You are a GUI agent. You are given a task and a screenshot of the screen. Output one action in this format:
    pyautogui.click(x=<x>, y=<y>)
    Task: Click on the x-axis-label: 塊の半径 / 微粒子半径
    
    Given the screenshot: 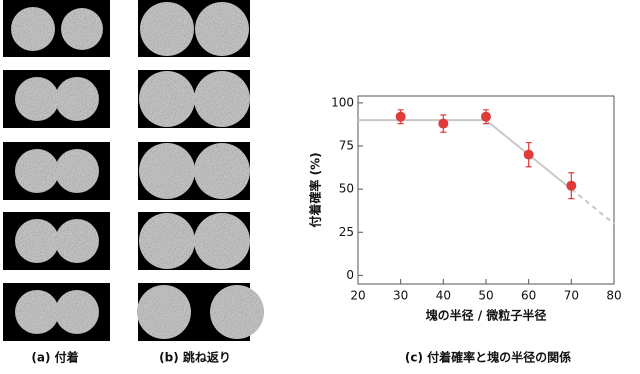 What is the action you would take?
    pyautogui.click(x=486, y=315)
    